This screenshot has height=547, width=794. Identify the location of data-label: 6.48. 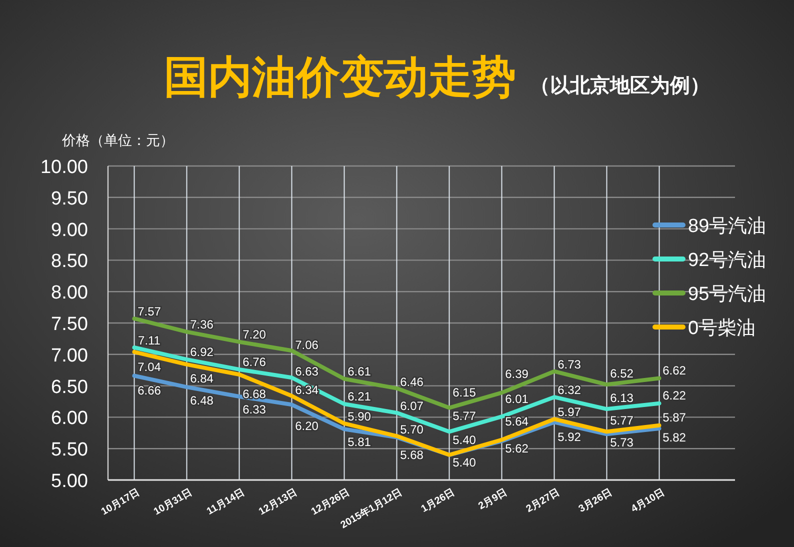
(202, 401).